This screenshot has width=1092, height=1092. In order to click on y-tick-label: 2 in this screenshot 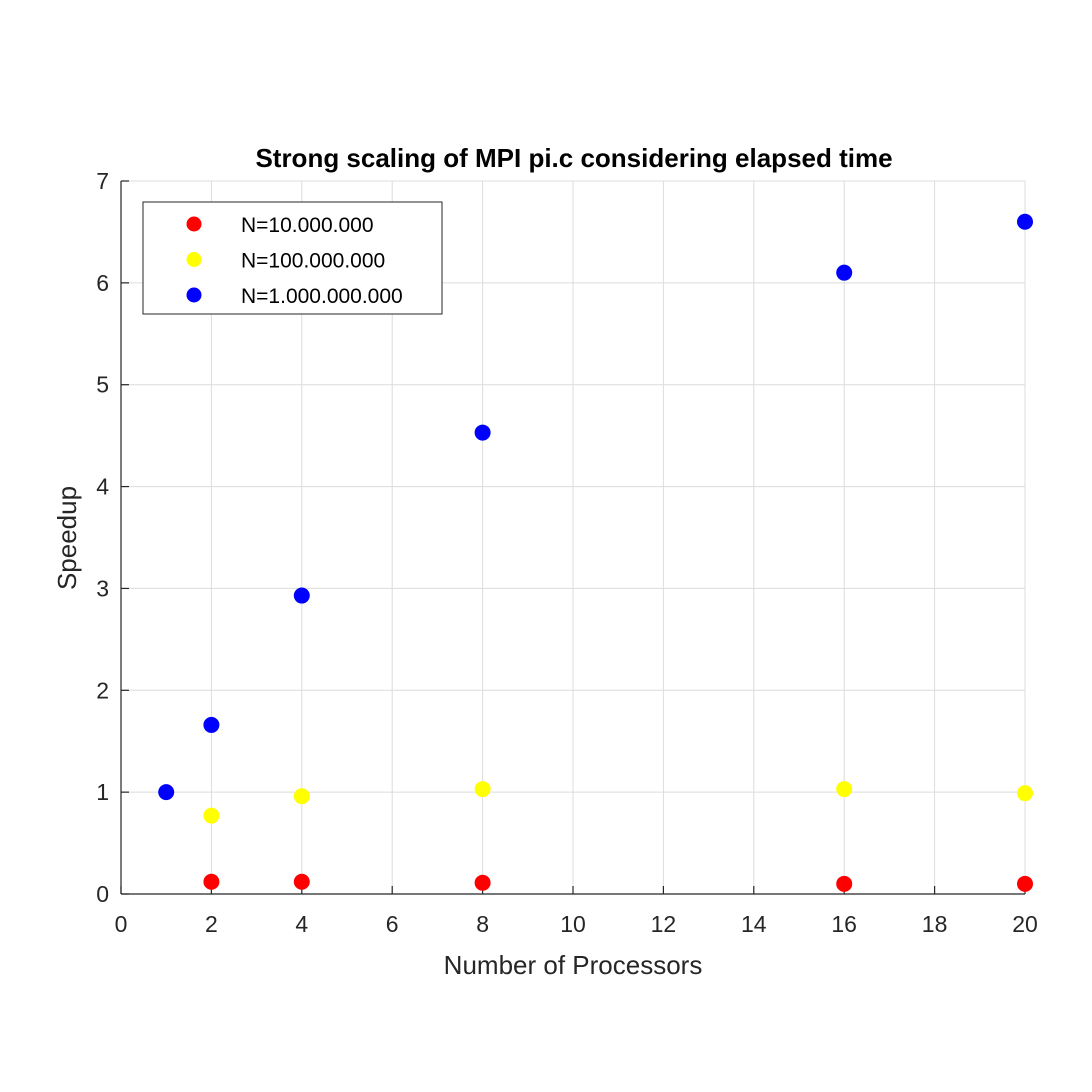, I will do `click(102, 690)`.